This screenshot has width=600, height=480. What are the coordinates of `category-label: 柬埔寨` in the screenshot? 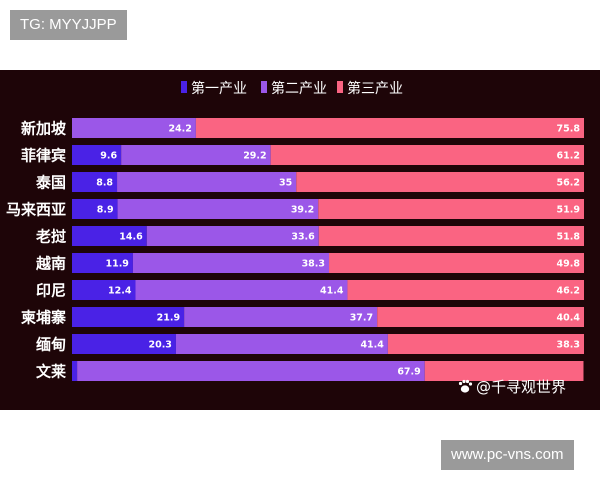 It's located at (43, 318).